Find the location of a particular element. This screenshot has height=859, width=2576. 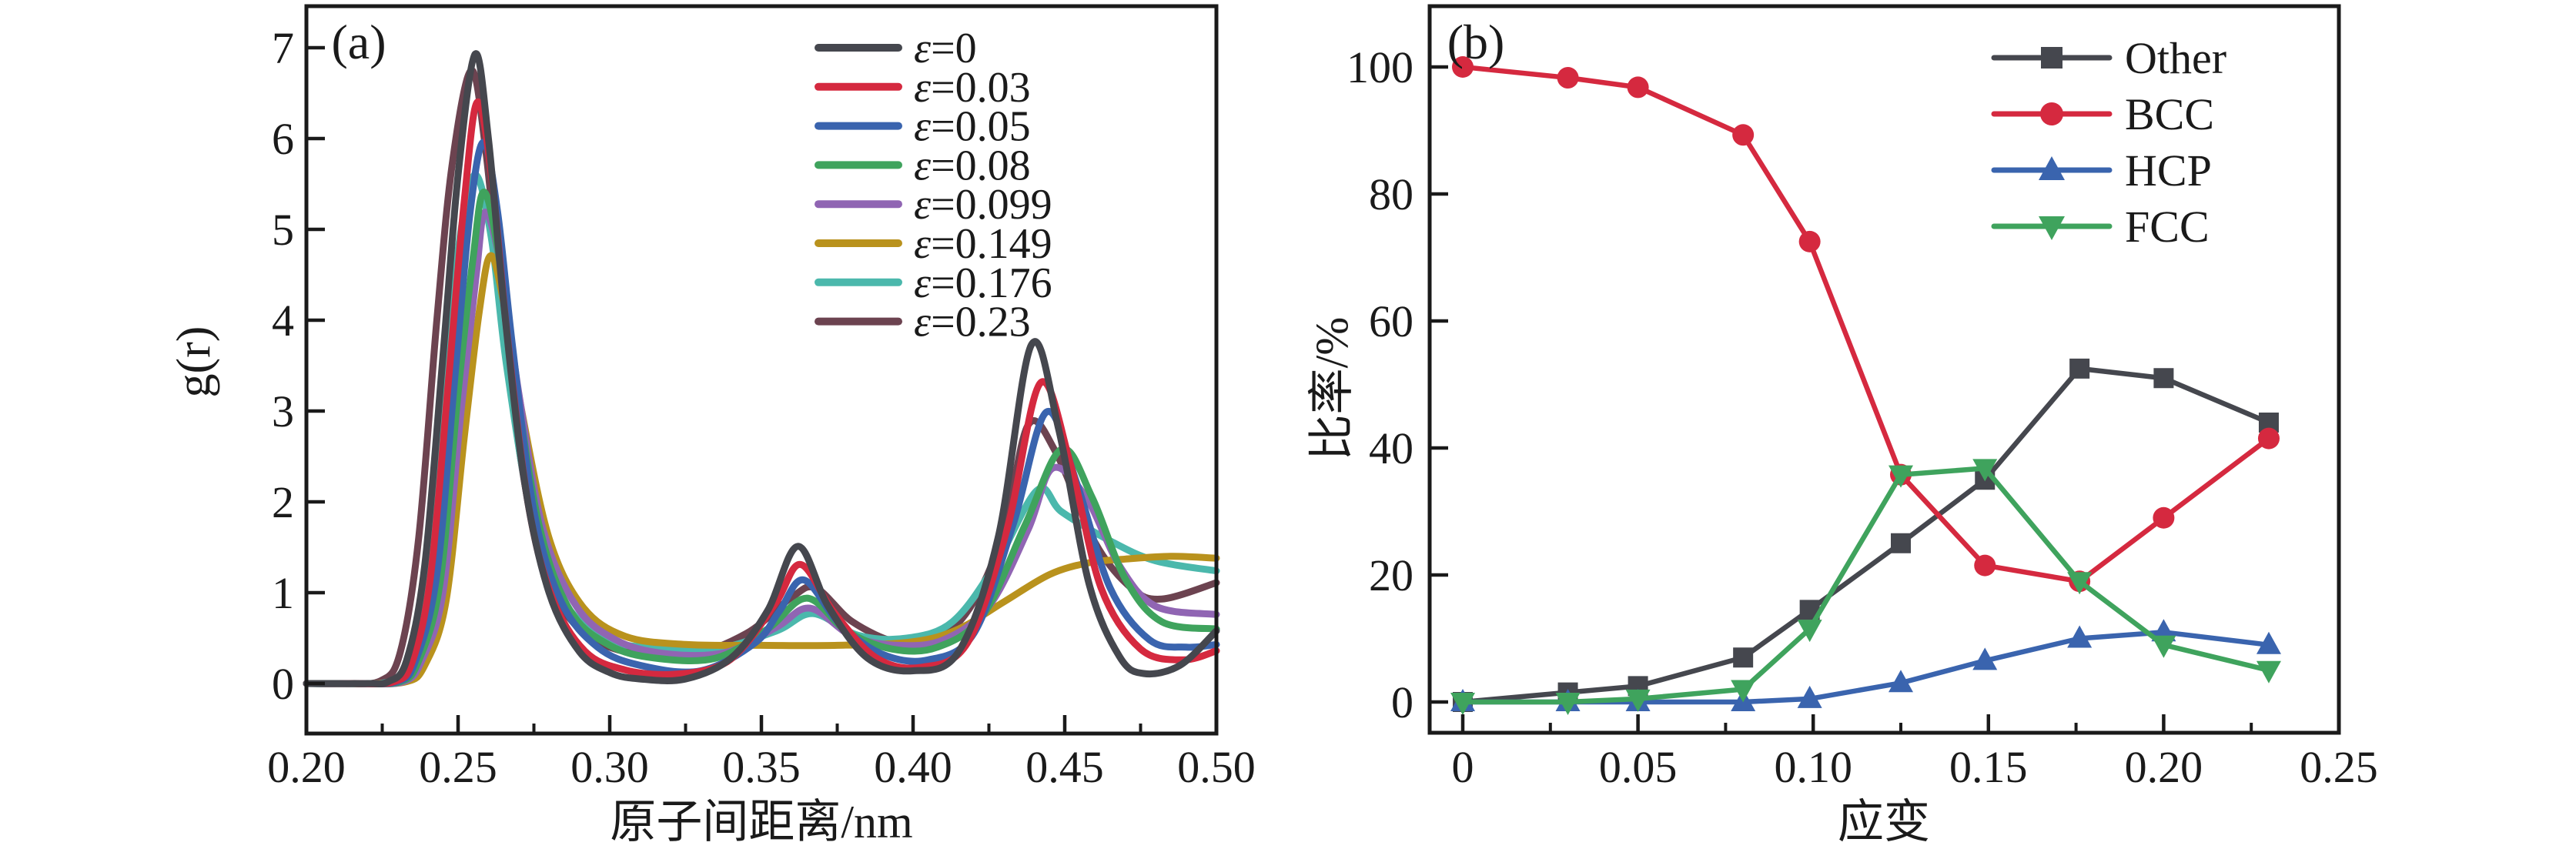

panel-b-label: (b) is located at coordinates (1476, 42).